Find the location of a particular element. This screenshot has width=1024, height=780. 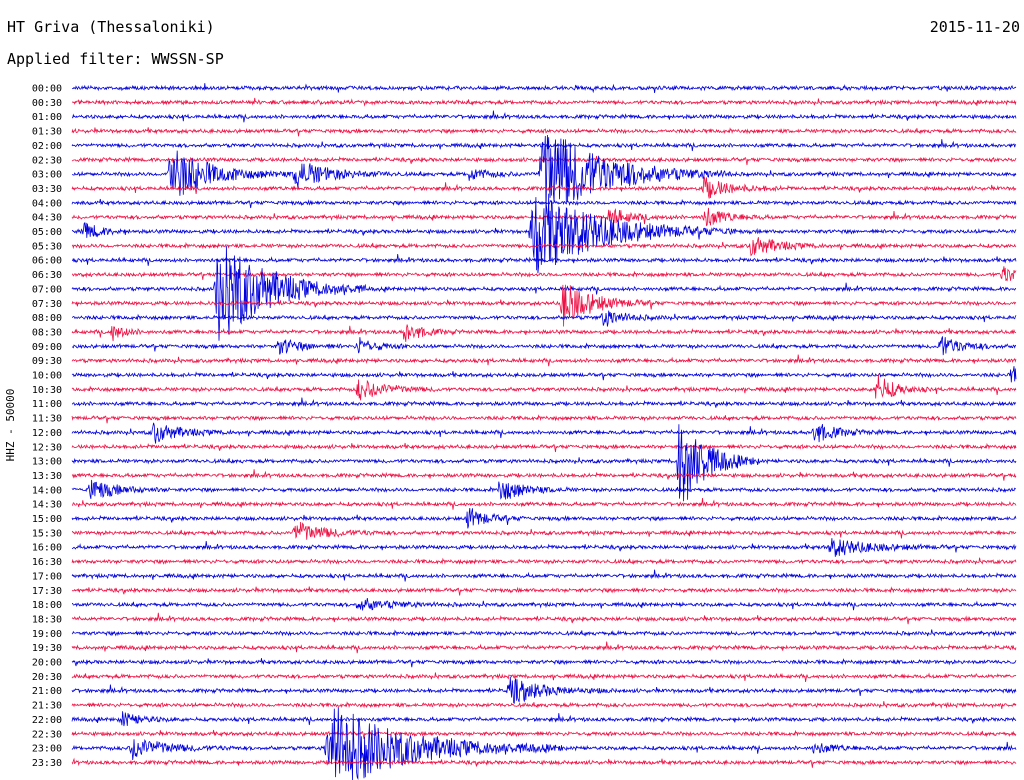

row-time-label: 15:00 is located at coordinates (47, 519).